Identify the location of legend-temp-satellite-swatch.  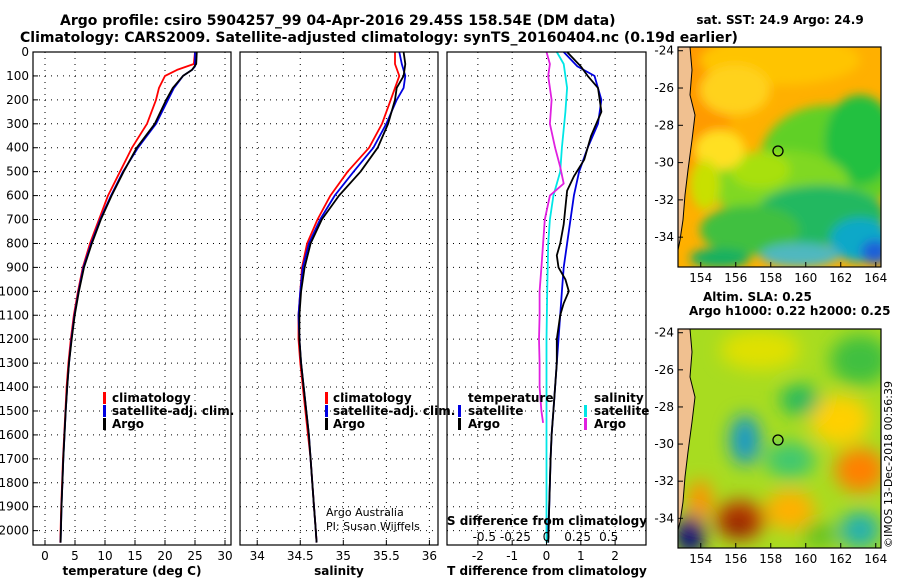
(459, 411).